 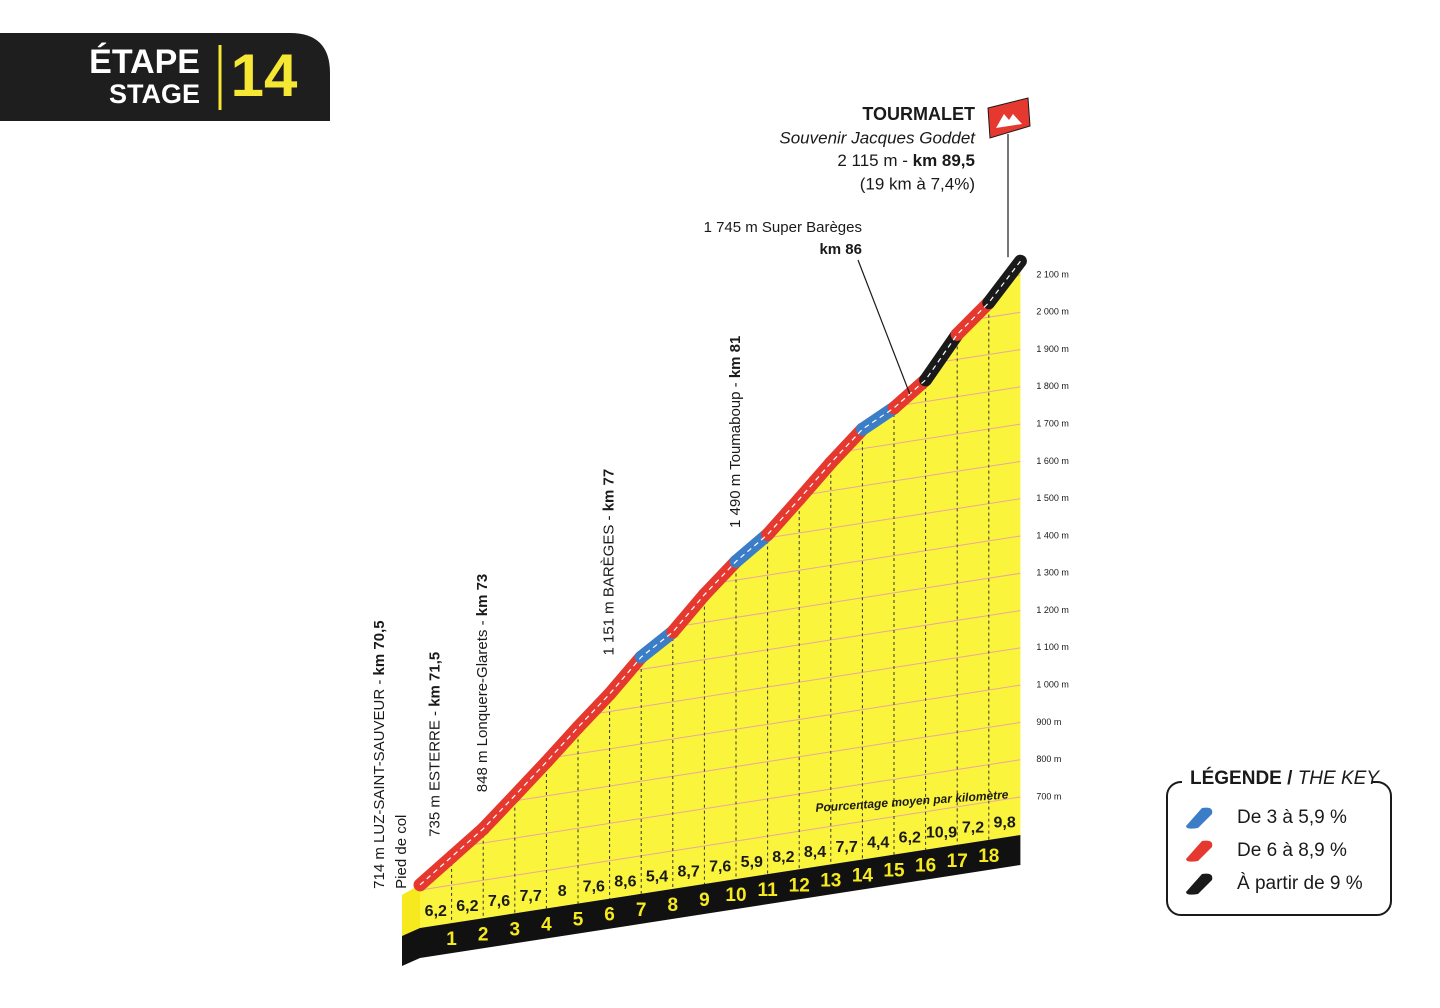 I want to click on legend-title: LÉGENDE / THE KEY, so click(x=1285, y=778).